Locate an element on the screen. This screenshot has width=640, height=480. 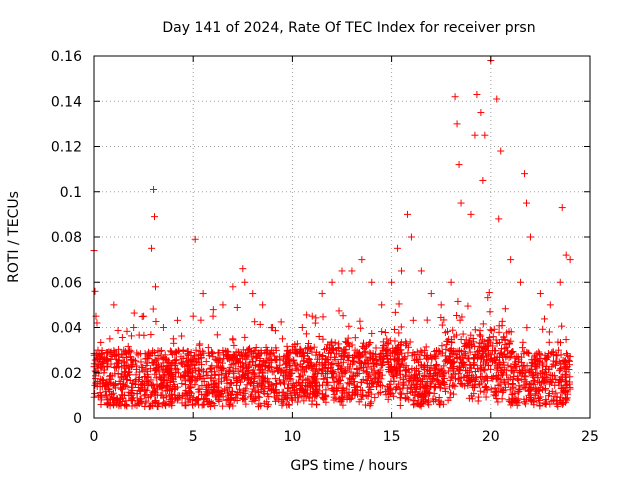
x-tick-label: 15 is located at coordinates (392, 437).